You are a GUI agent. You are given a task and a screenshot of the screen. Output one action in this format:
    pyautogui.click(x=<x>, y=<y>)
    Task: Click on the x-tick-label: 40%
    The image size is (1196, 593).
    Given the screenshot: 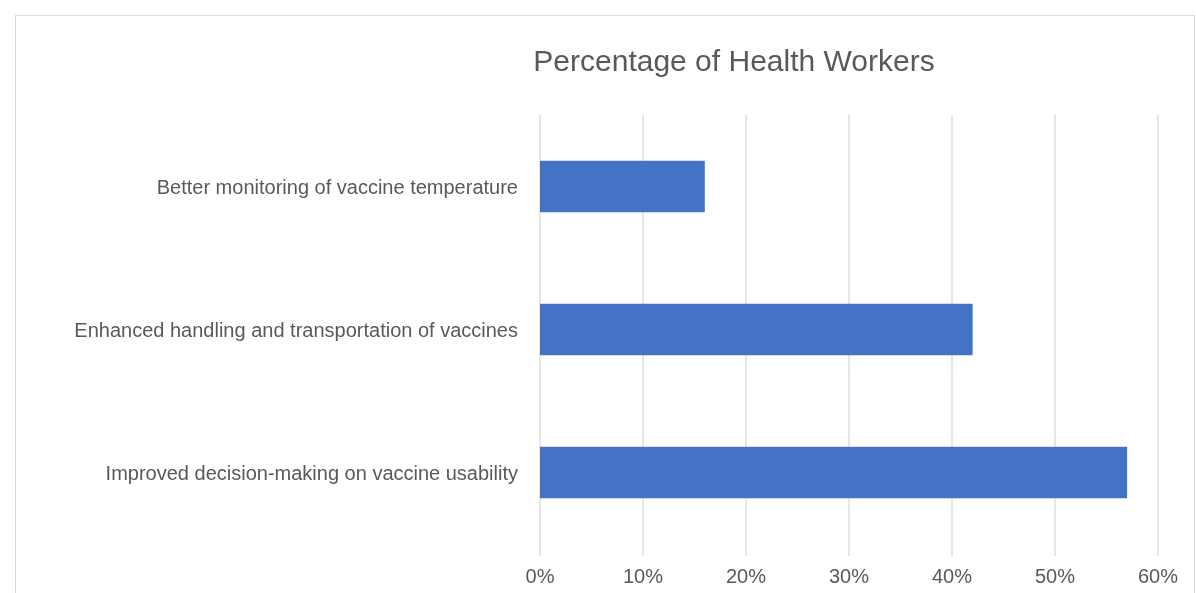 What is the action you would take?
    pyautogui.click(x=952, y=576)
    